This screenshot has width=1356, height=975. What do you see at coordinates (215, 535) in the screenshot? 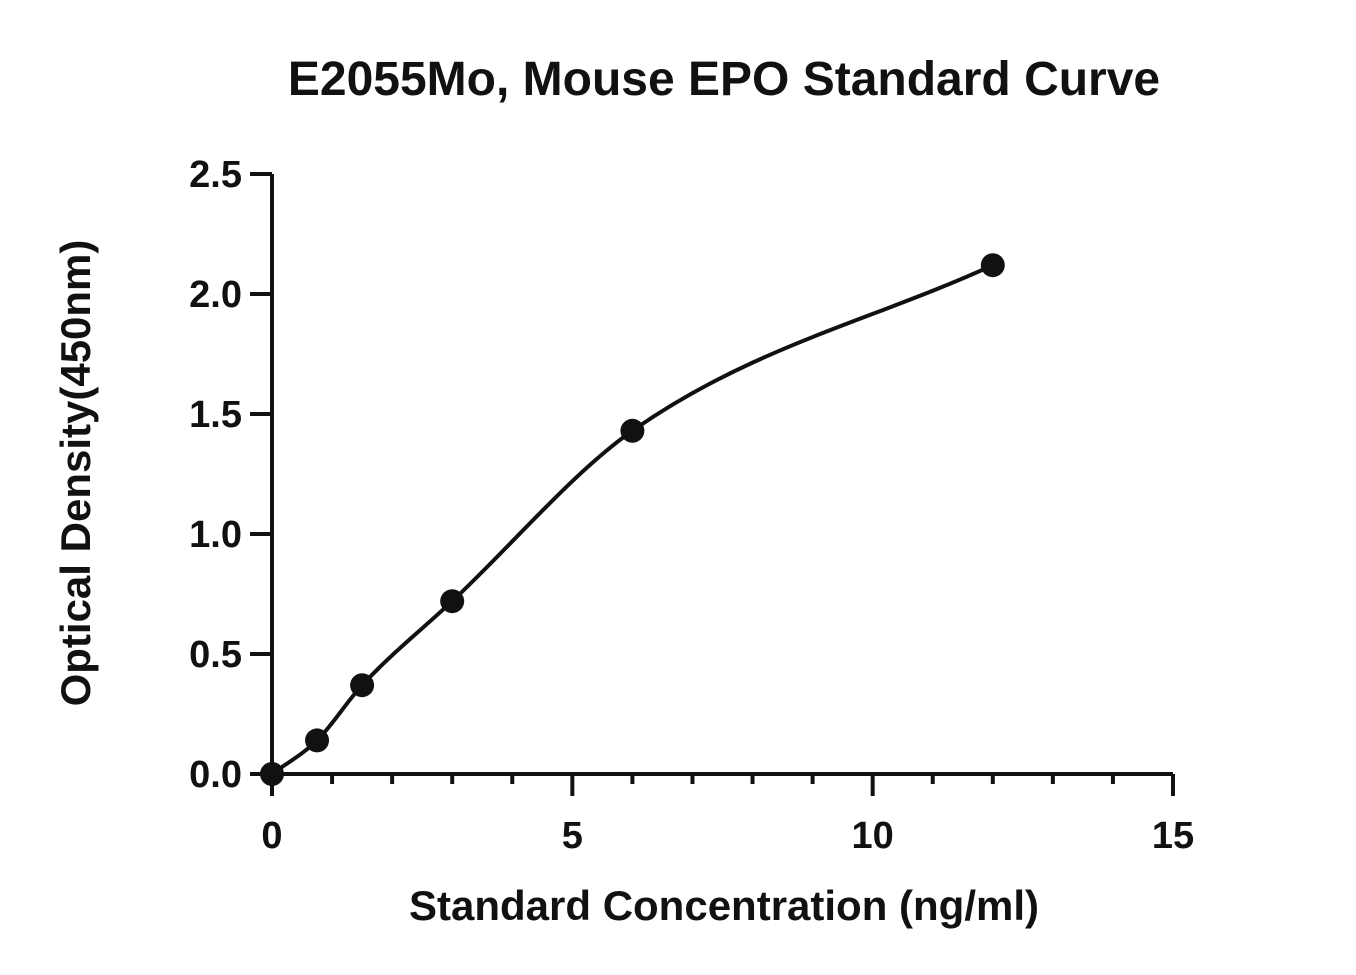
I see `y-tick-label: 1.0` at bounding box center [215, 535].